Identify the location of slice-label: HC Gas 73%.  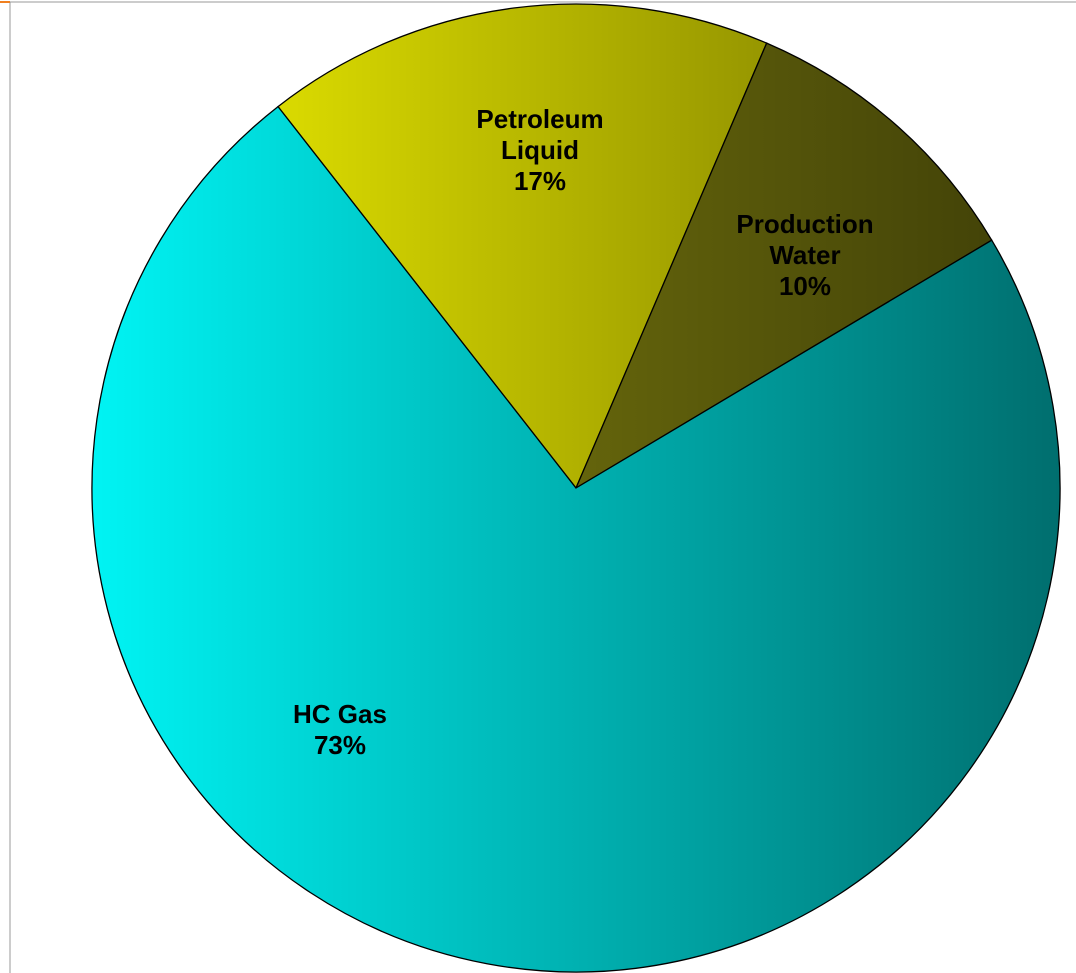
(340, 730).